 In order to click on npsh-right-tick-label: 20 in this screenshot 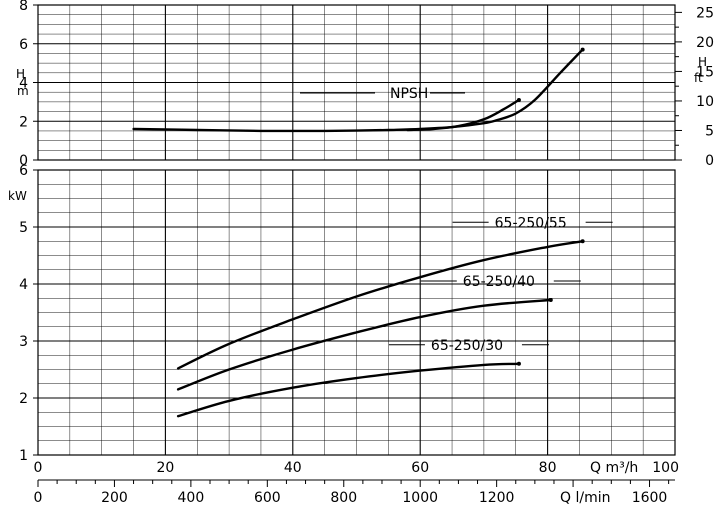, I will do `click(705, 43)`.